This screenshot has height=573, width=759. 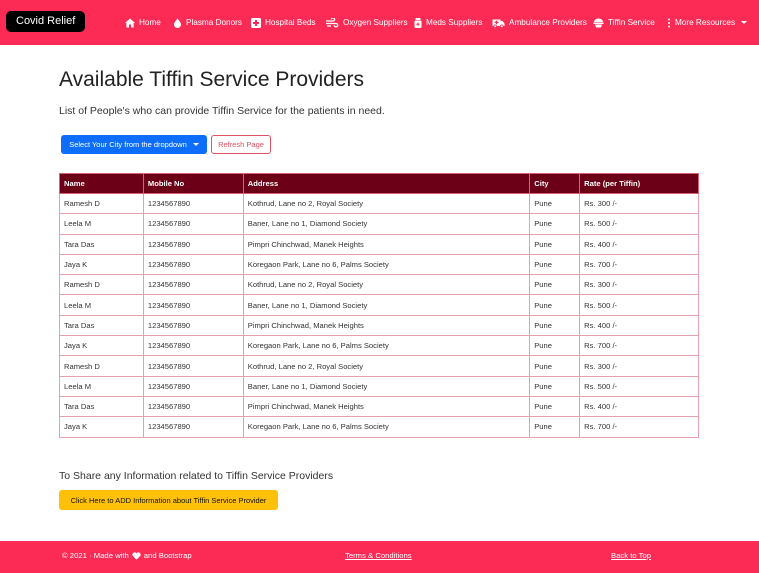 What do you see at coordinates (548, 22) in the screenshot?
I see `nav-label: Ambulance Providers` at bounding box center [548, 22].